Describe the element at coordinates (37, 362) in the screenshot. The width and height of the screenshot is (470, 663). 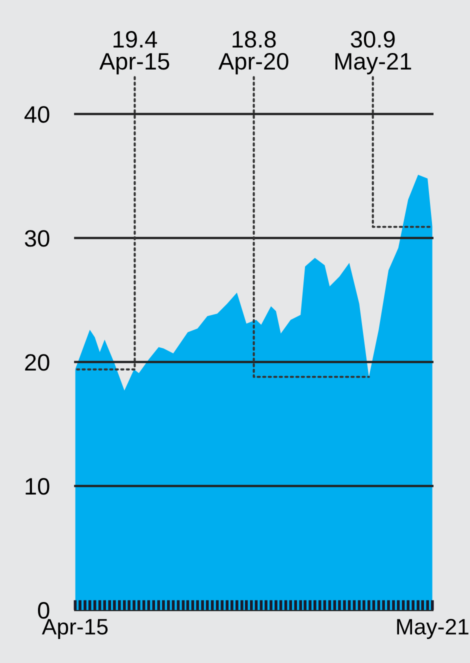
I see `y-tick-label: 20` at that location.